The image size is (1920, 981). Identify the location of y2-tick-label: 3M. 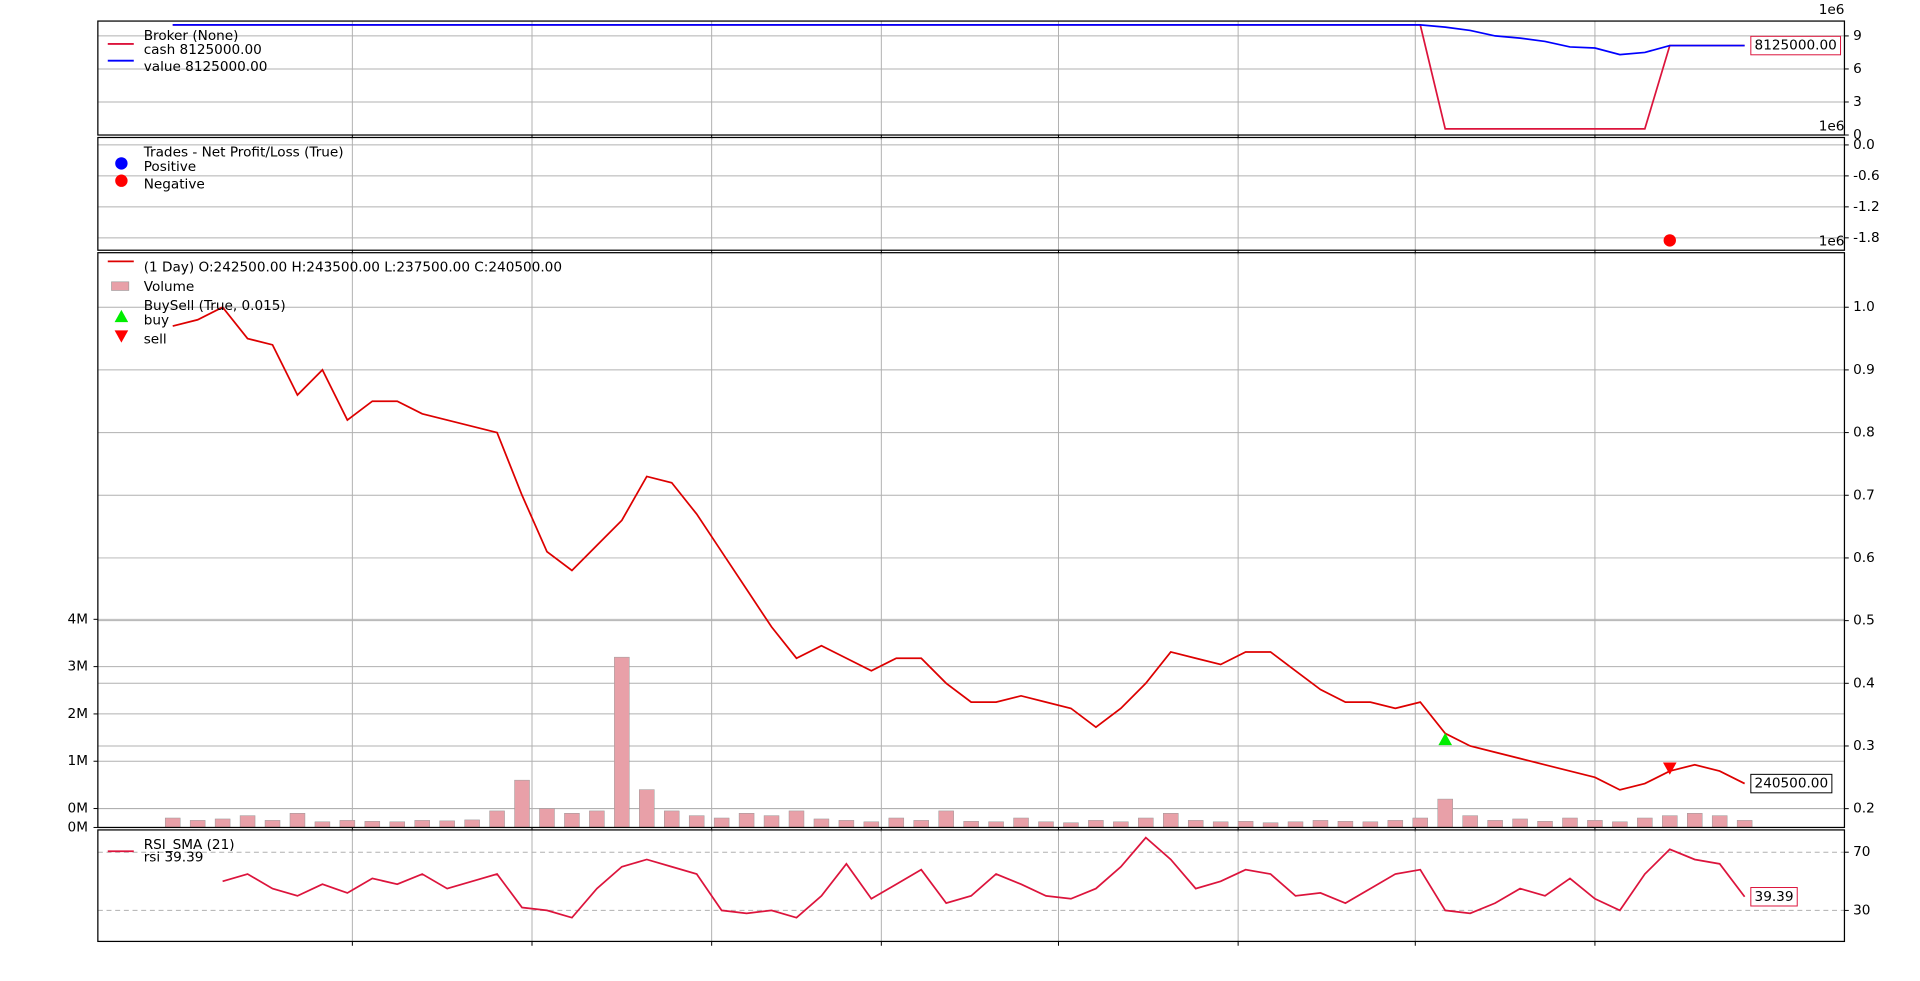
(78, 667).